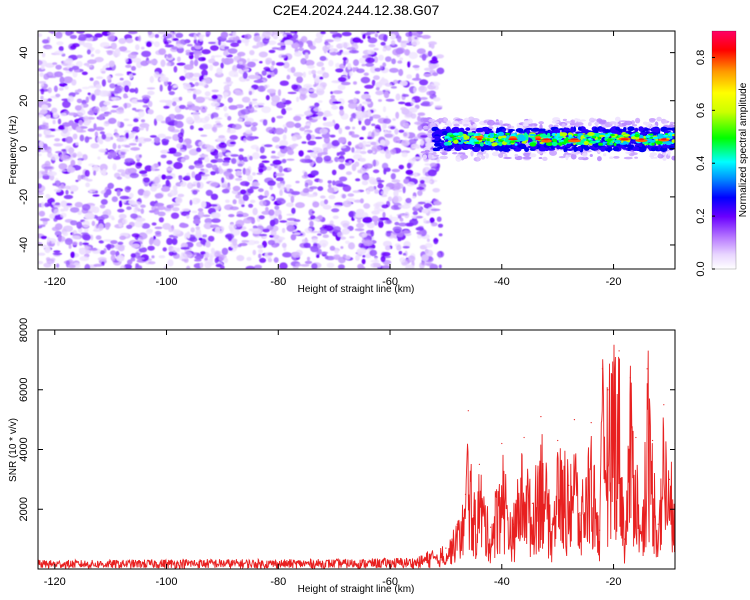  Describe the element at coordinates (55, 282) in the screenshot. I see `spectrogram-x-tick-label: -120` at that location.